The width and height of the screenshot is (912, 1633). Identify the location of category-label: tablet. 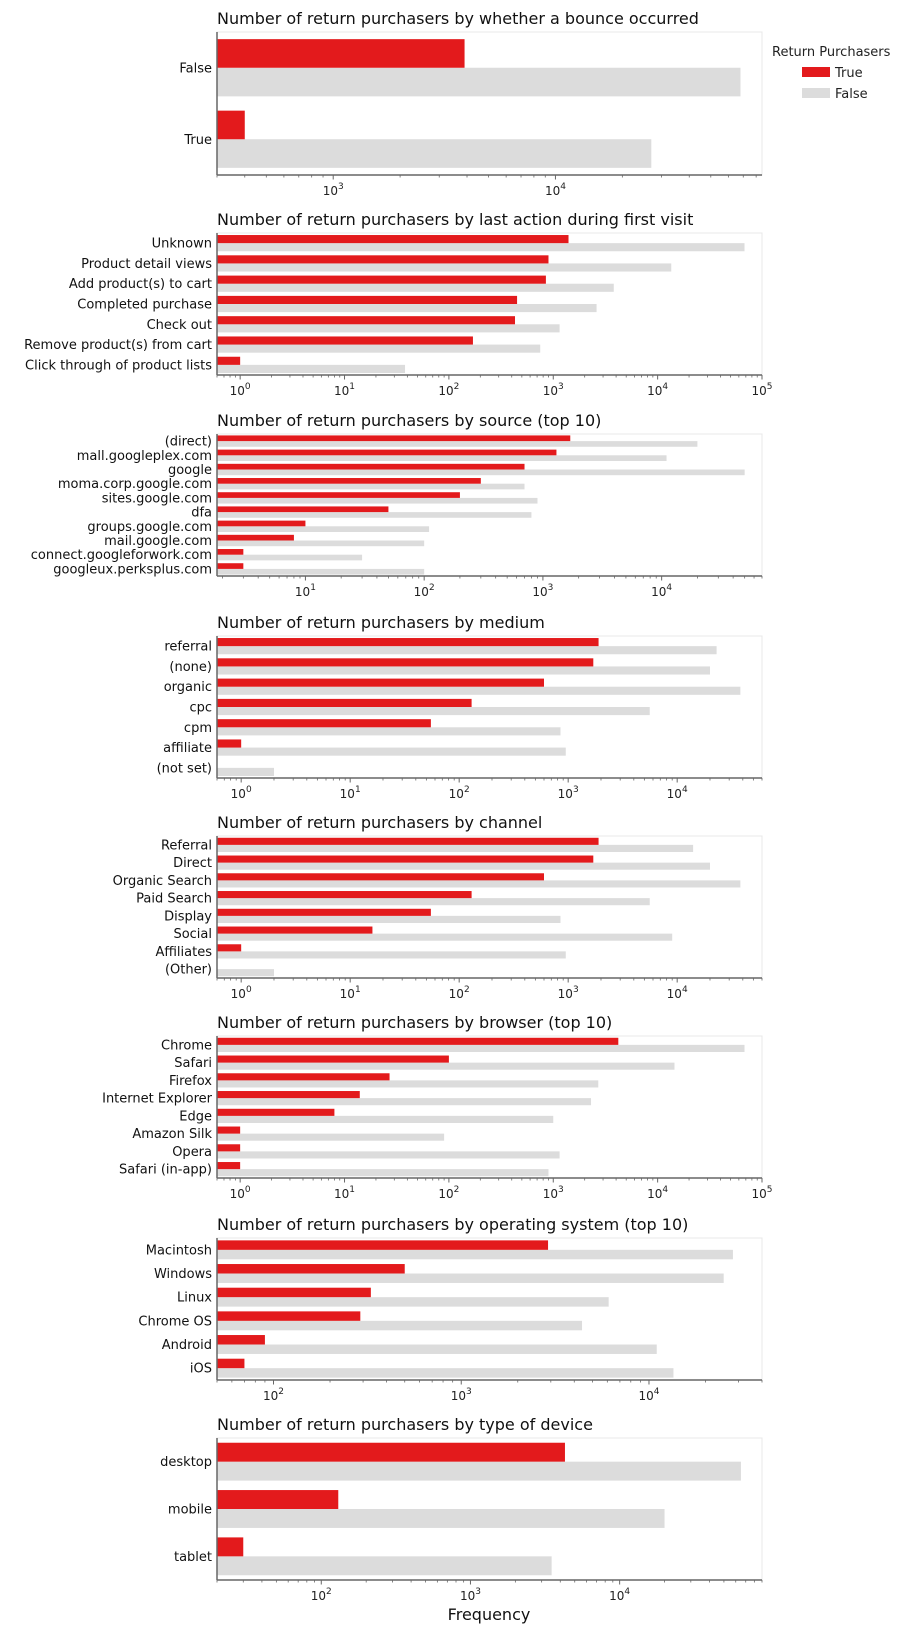
(193, 1557).